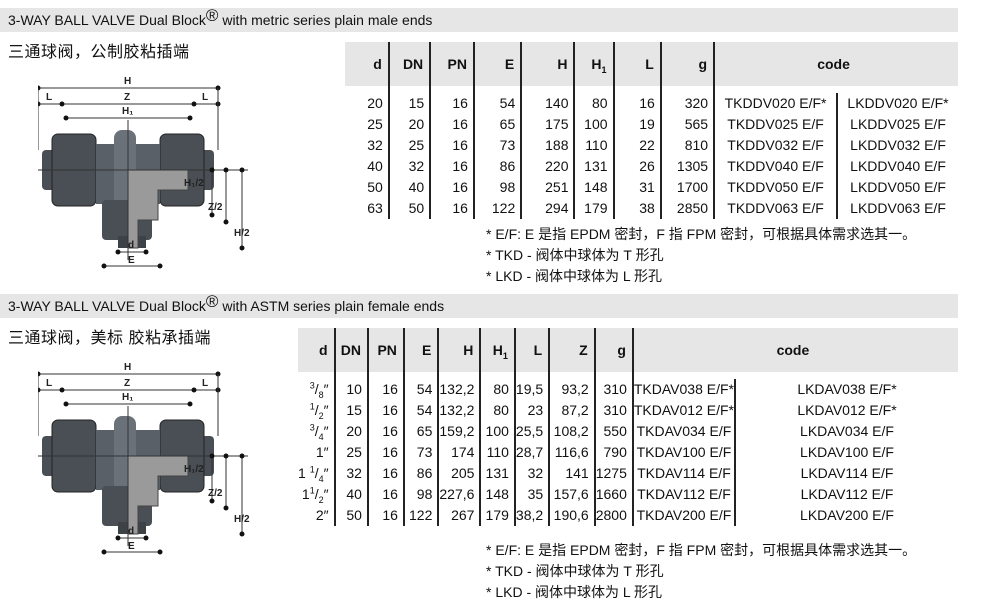  What do you see at coordinates (497, 473) in the screenshot?
I see `cell-value: 131` at bounding box center [497, 473].